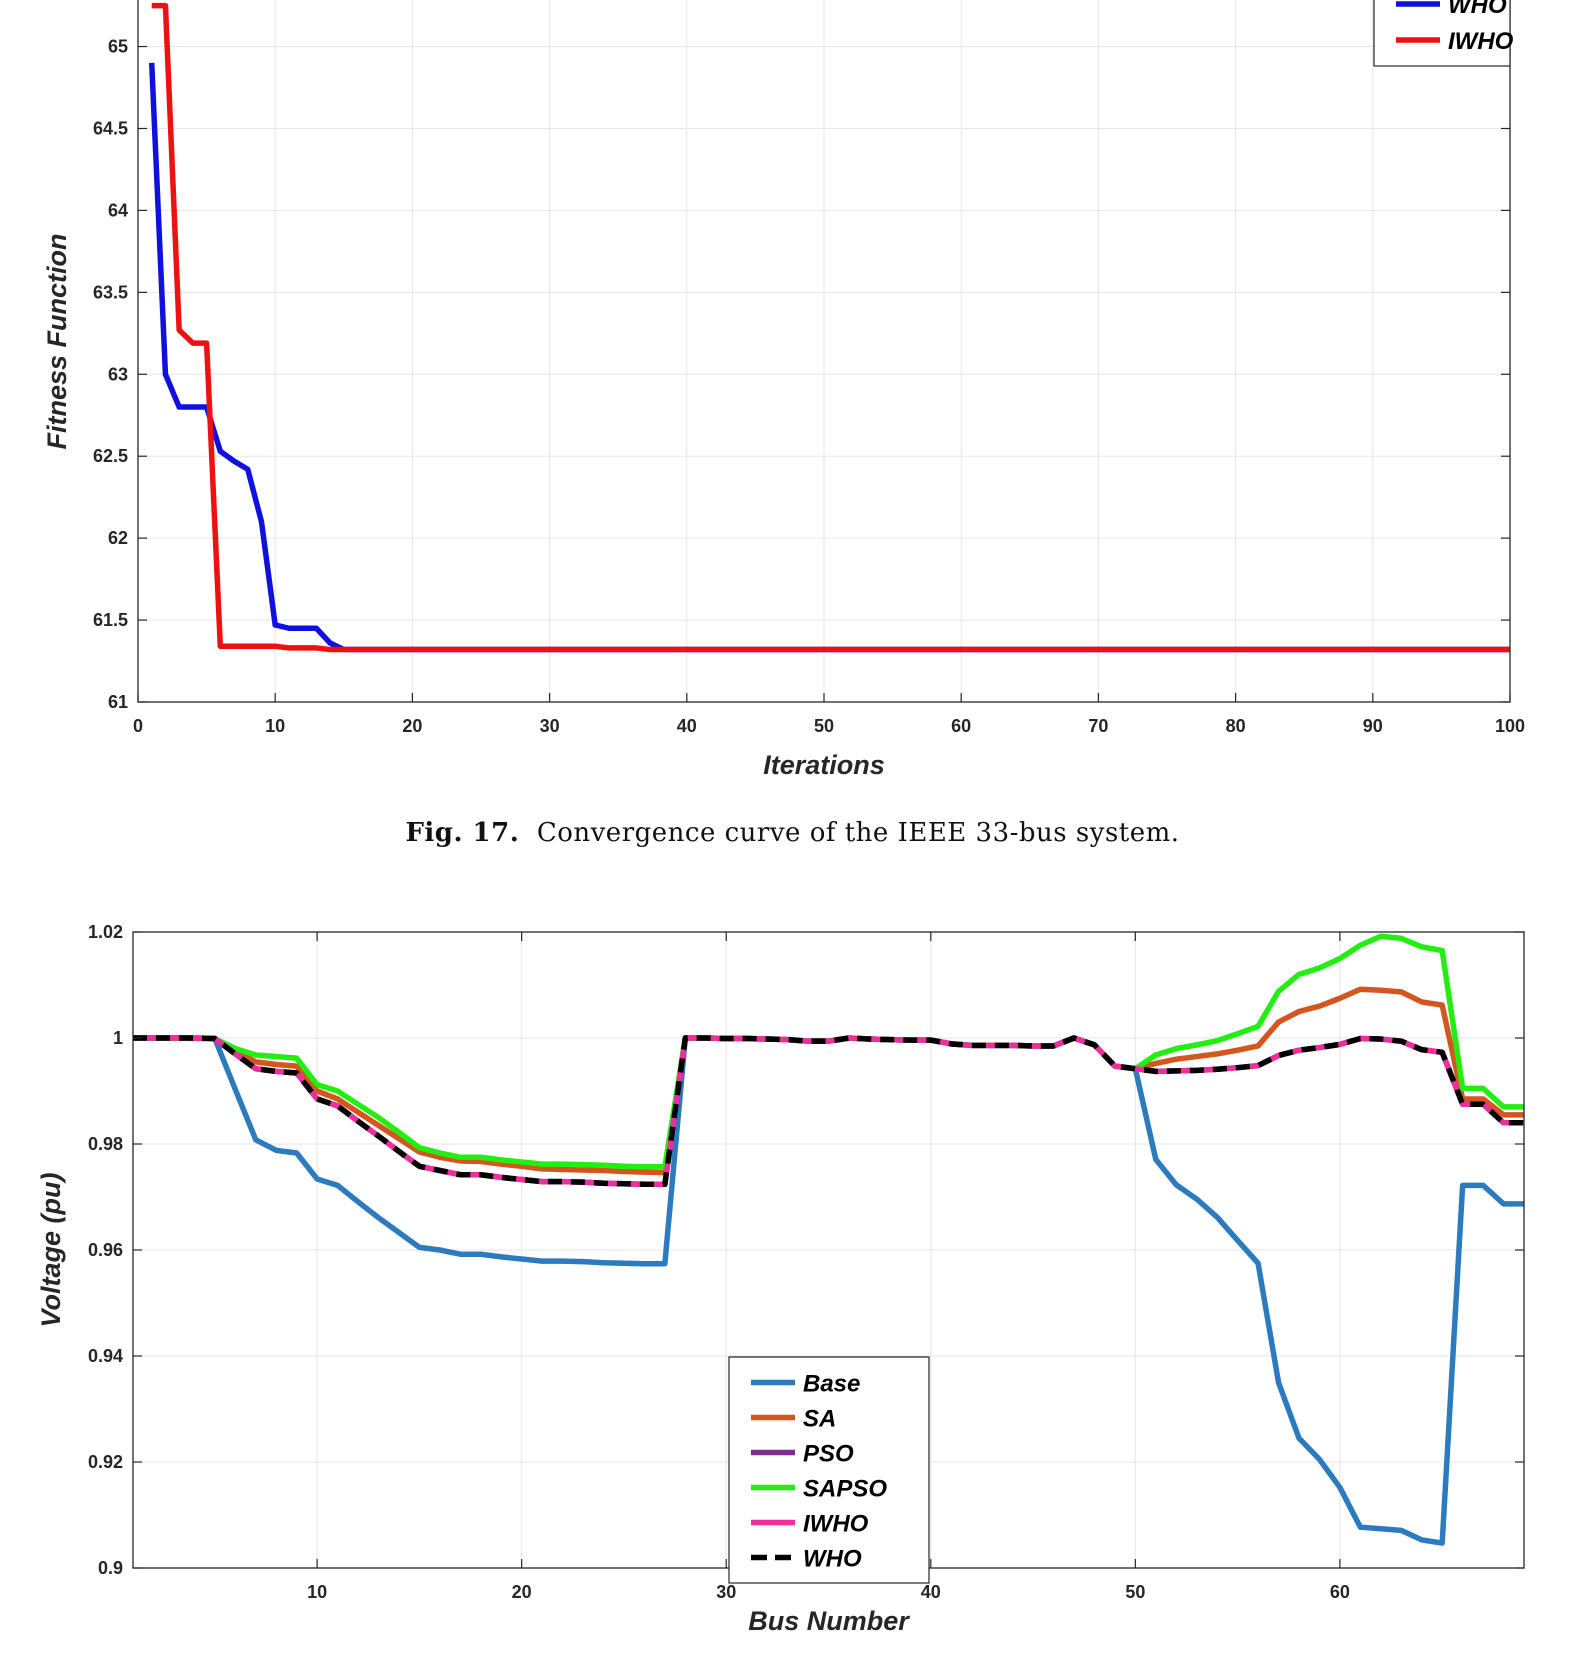  What do you see at coordinates (51, 1250) in the screenshot?
I see `y-axis-label: Voltage (pu)` at bounding box center [51, 1250].